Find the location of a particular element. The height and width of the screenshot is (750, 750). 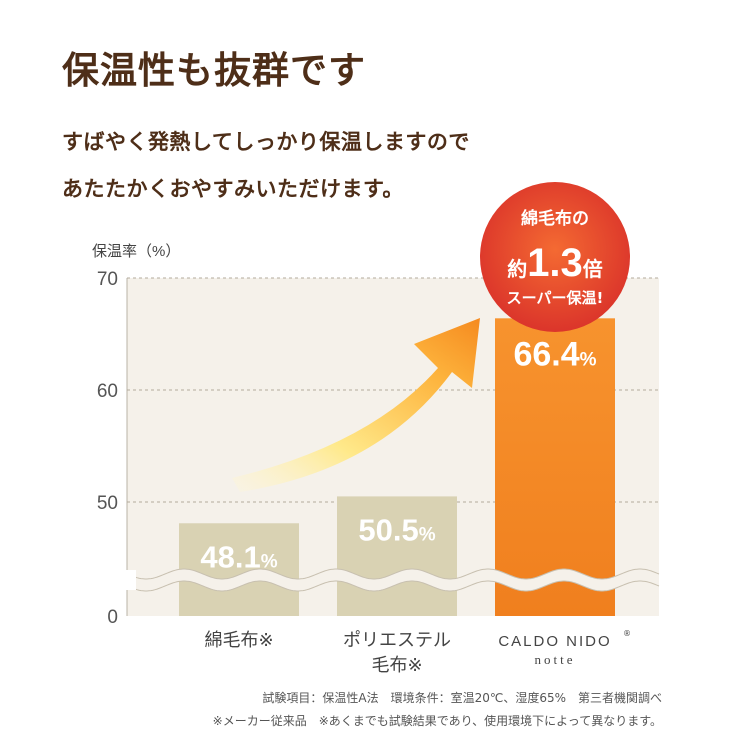

badge-ratio: 約1.3倍 is located at coordinates (555, 263).